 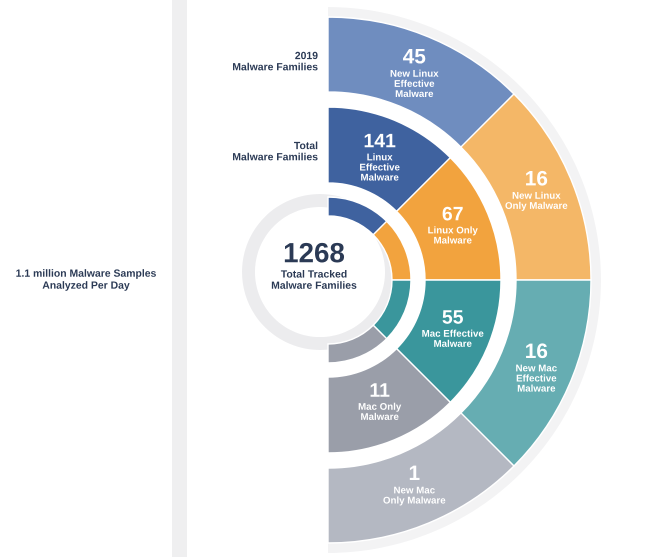 I want to click on data-label: 1, so click(x=415, y=473).